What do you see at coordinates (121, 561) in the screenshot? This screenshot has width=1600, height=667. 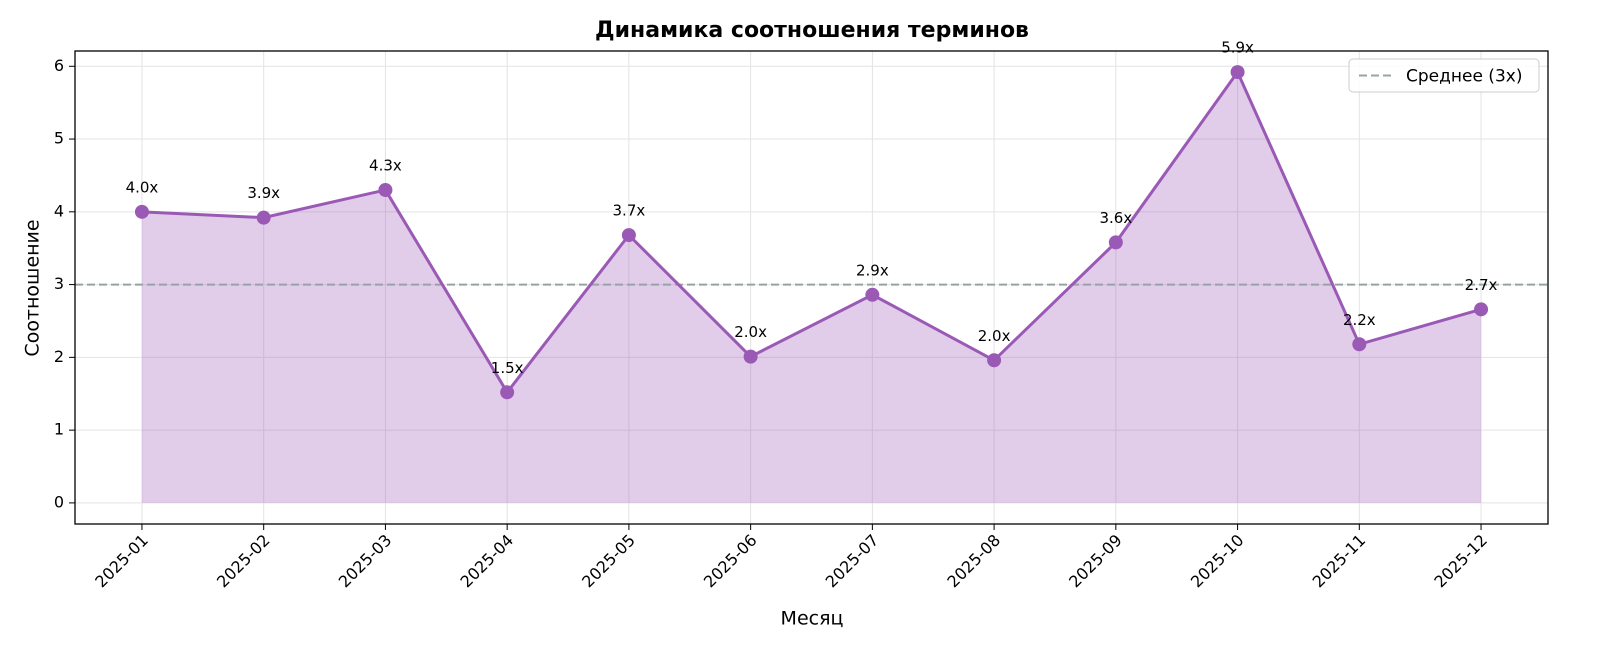 I see `x-tick-label: 2025-01` at bounding box center [121, 561].